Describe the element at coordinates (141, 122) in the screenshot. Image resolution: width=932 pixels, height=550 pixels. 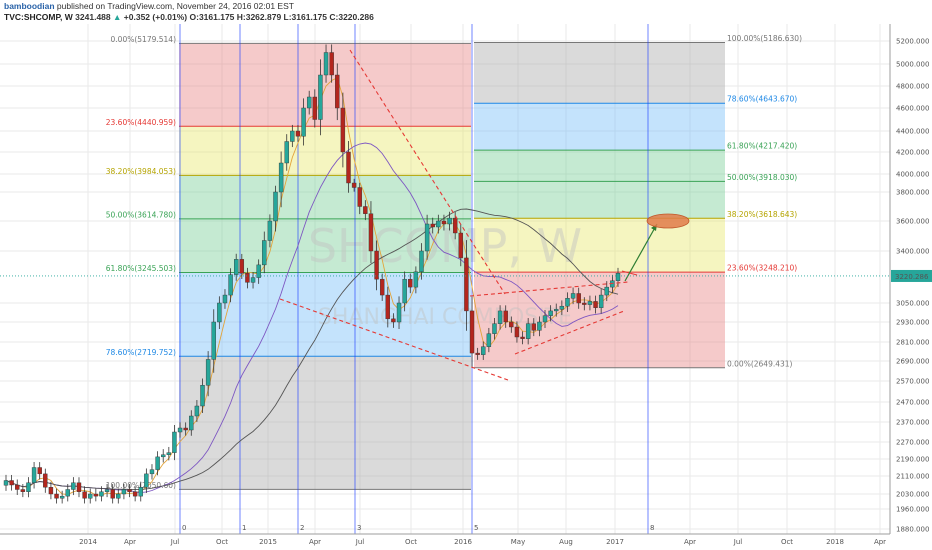
I see `fib-left-label: 23.60%(4440.959)` at that location.